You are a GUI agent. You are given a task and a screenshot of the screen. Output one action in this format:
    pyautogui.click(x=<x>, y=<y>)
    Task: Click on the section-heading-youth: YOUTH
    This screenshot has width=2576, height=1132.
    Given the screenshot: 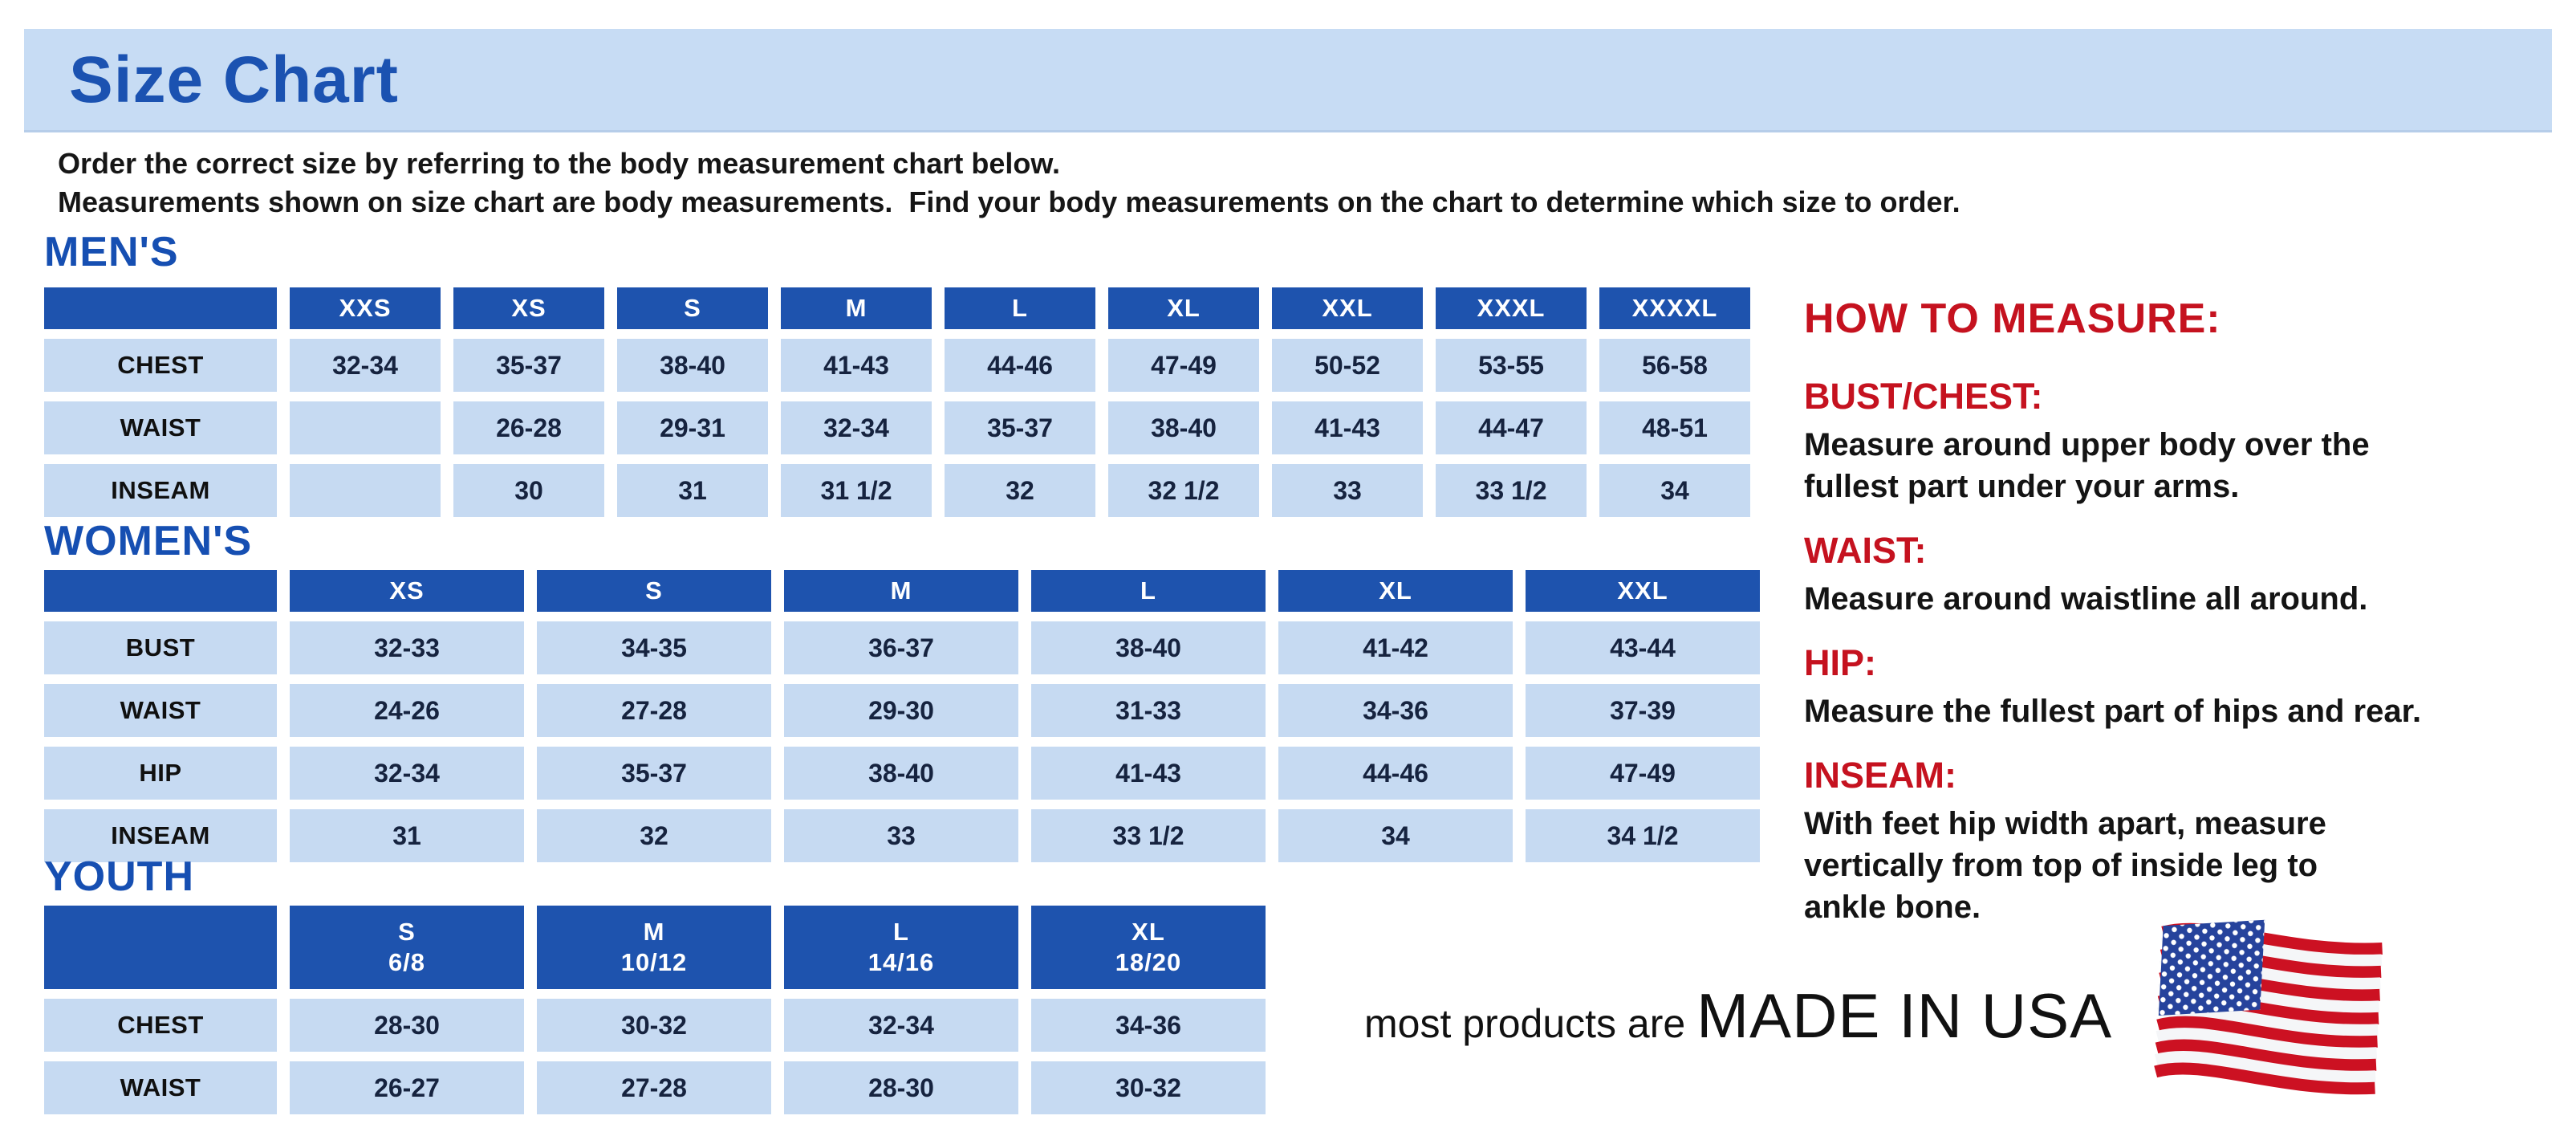 What is the action you would take?
    pyautogui.click(x=119, y=876)
    